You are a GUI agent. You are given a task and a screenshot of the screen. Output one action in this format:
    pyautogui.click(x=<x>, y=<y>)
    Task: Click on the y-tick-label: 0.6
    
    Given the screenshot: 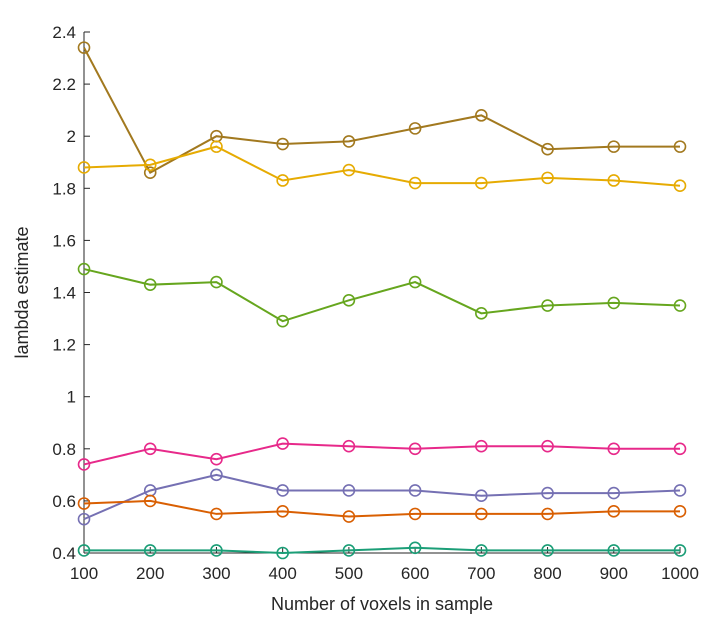 What is the action you would take?
    pyautogui.click(x=64, y=501)
    